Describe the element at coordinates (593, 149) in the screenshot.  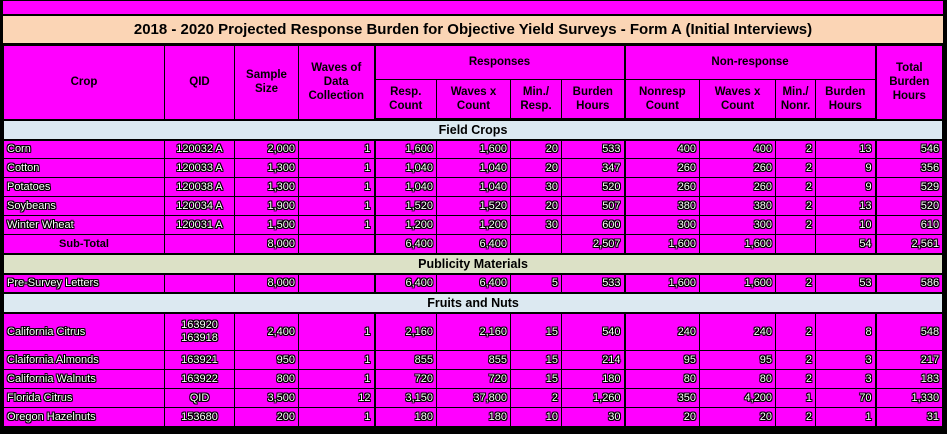
I see `value-cell: 533` at that location.